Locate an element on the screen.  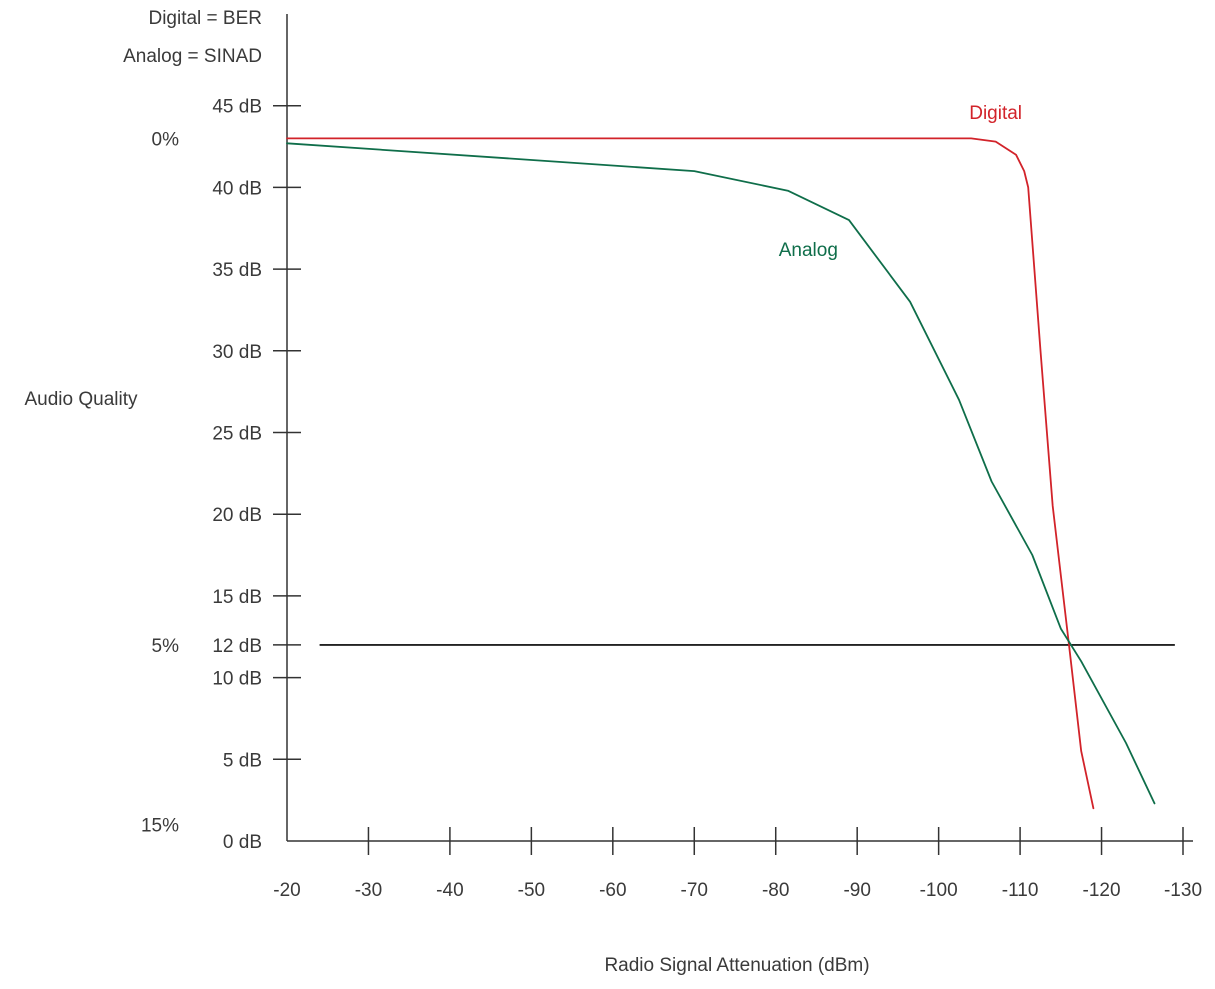
x-tick-label: -100 is located at coordinates (939, 890).